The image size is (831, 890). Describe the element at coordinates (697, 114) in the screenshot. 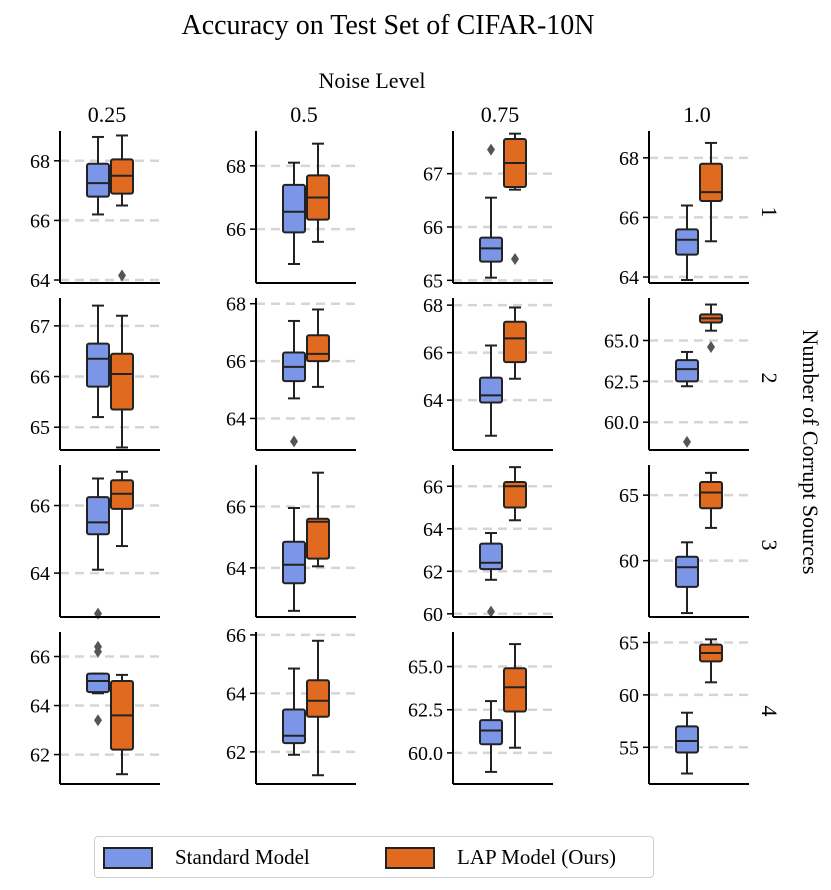

I see `column-label-4: 1.0` at that location.